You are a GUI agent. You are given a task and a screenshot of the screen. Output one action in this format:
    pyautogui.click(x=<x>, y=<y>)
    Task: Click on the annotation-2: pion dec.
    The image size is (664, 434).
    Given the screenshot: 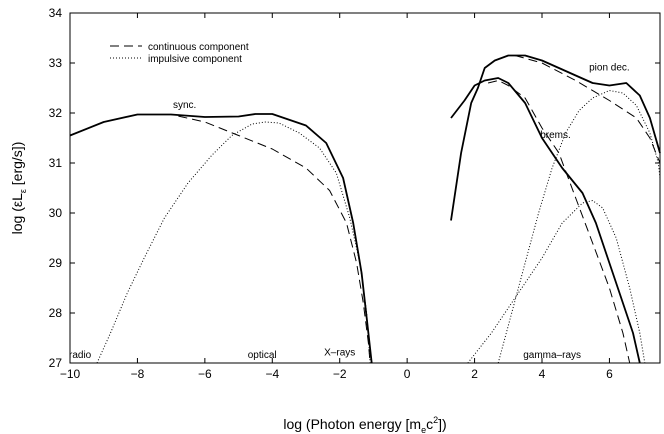 What is the action you would take?
    pyautogui.click(x=609, y=68)
    